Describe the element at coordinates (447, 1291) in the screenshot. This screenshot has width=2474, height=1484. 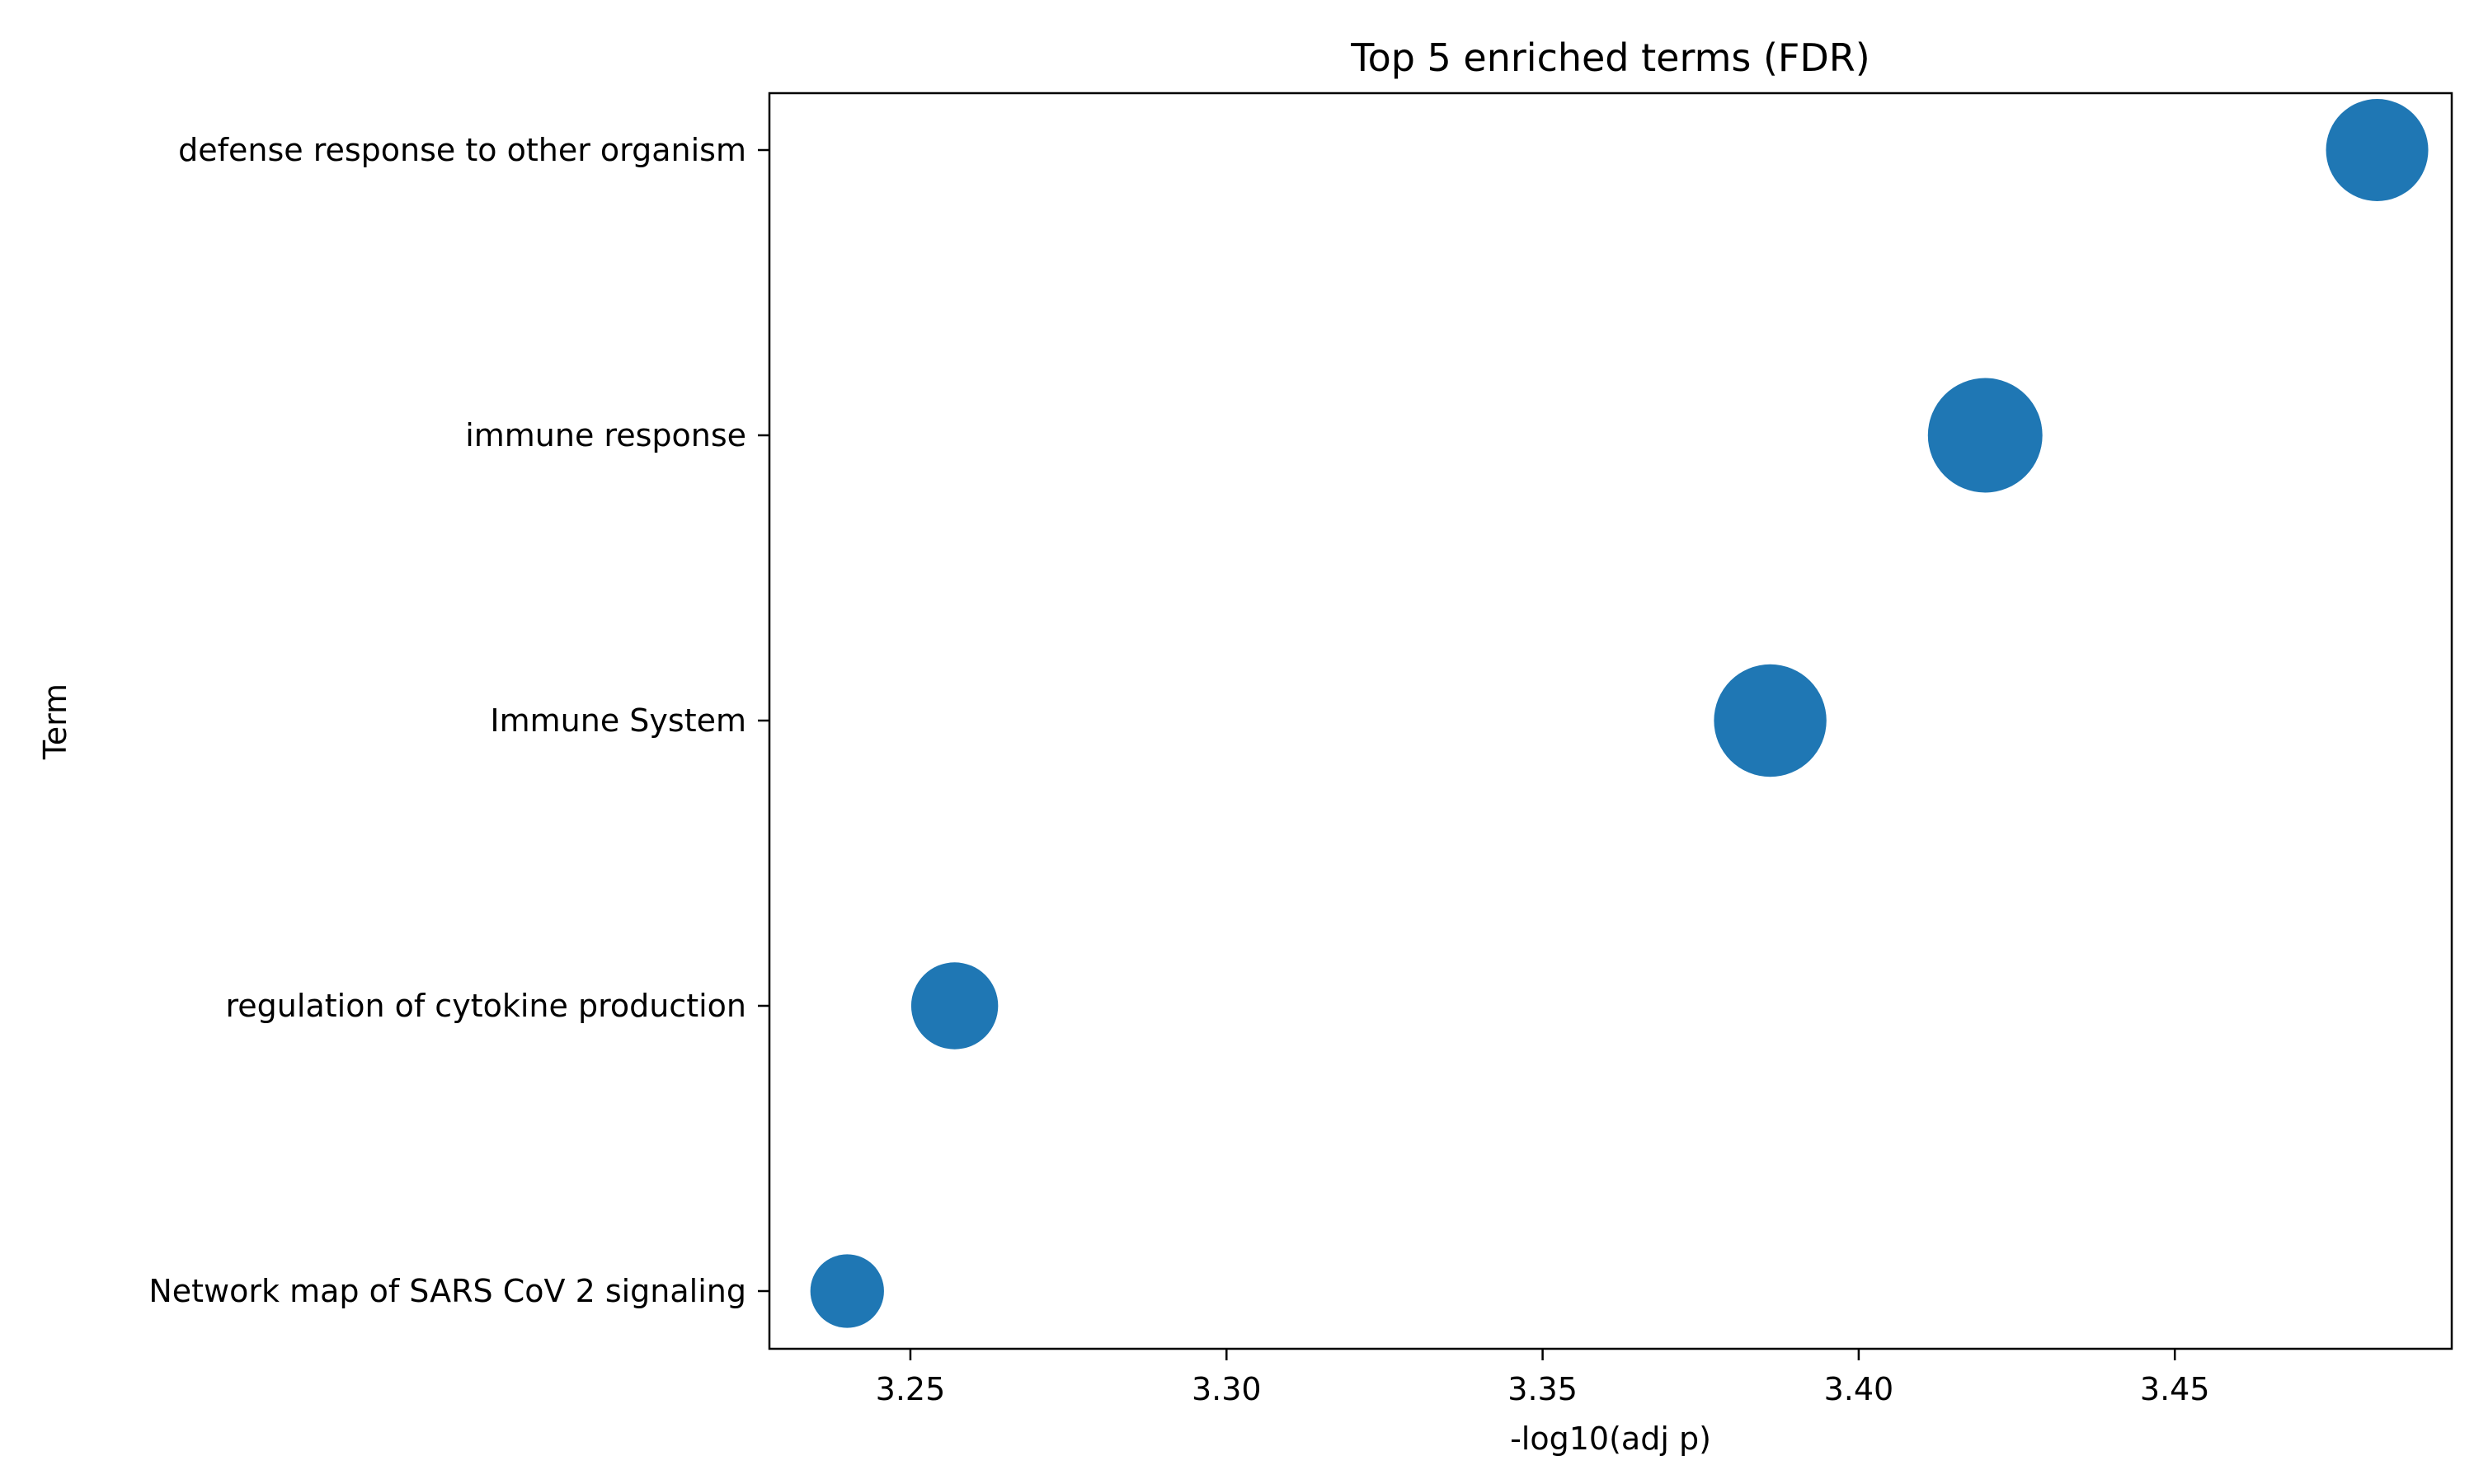
I see `y-tick-label: Network map of SARS CoV 2 signaling` at that location.